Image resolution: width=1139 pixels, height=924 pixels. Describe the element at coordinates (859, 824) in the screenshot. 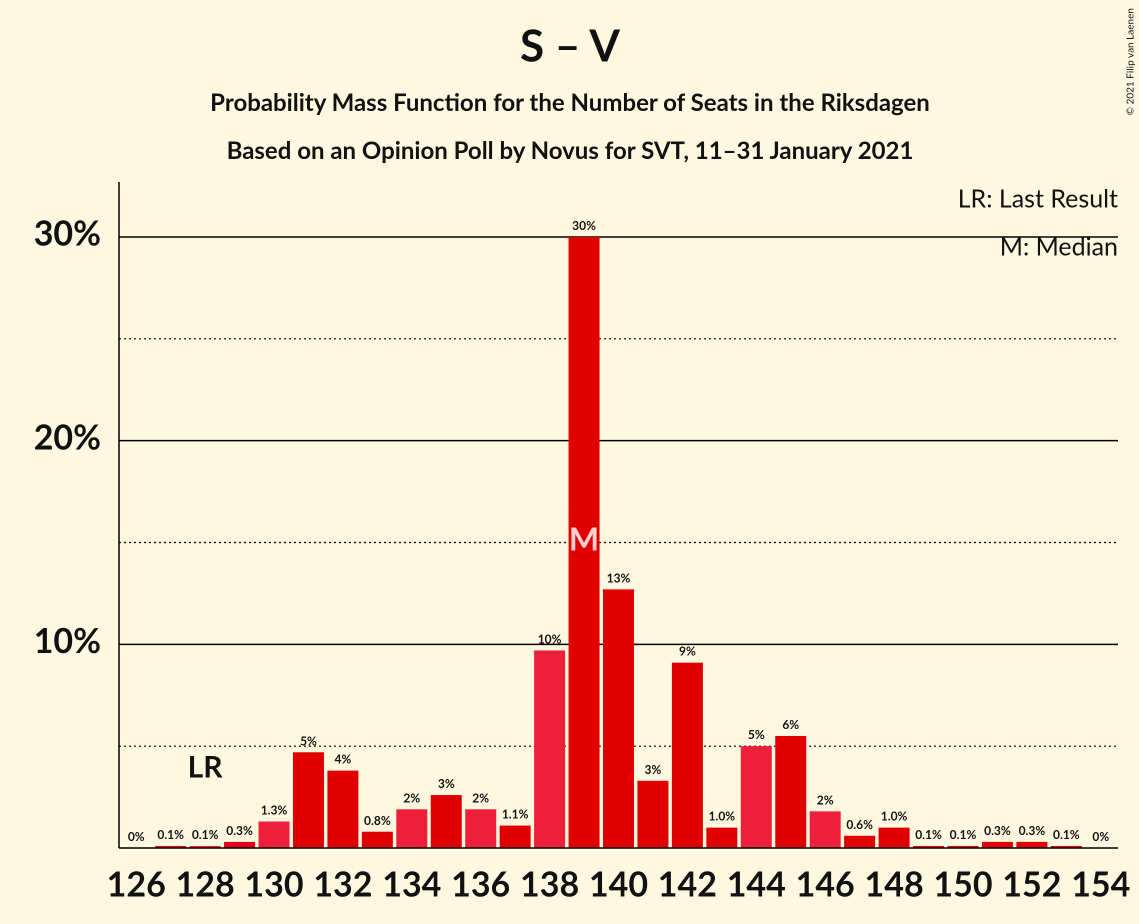

I see `value-label: 0.6%` at that location.